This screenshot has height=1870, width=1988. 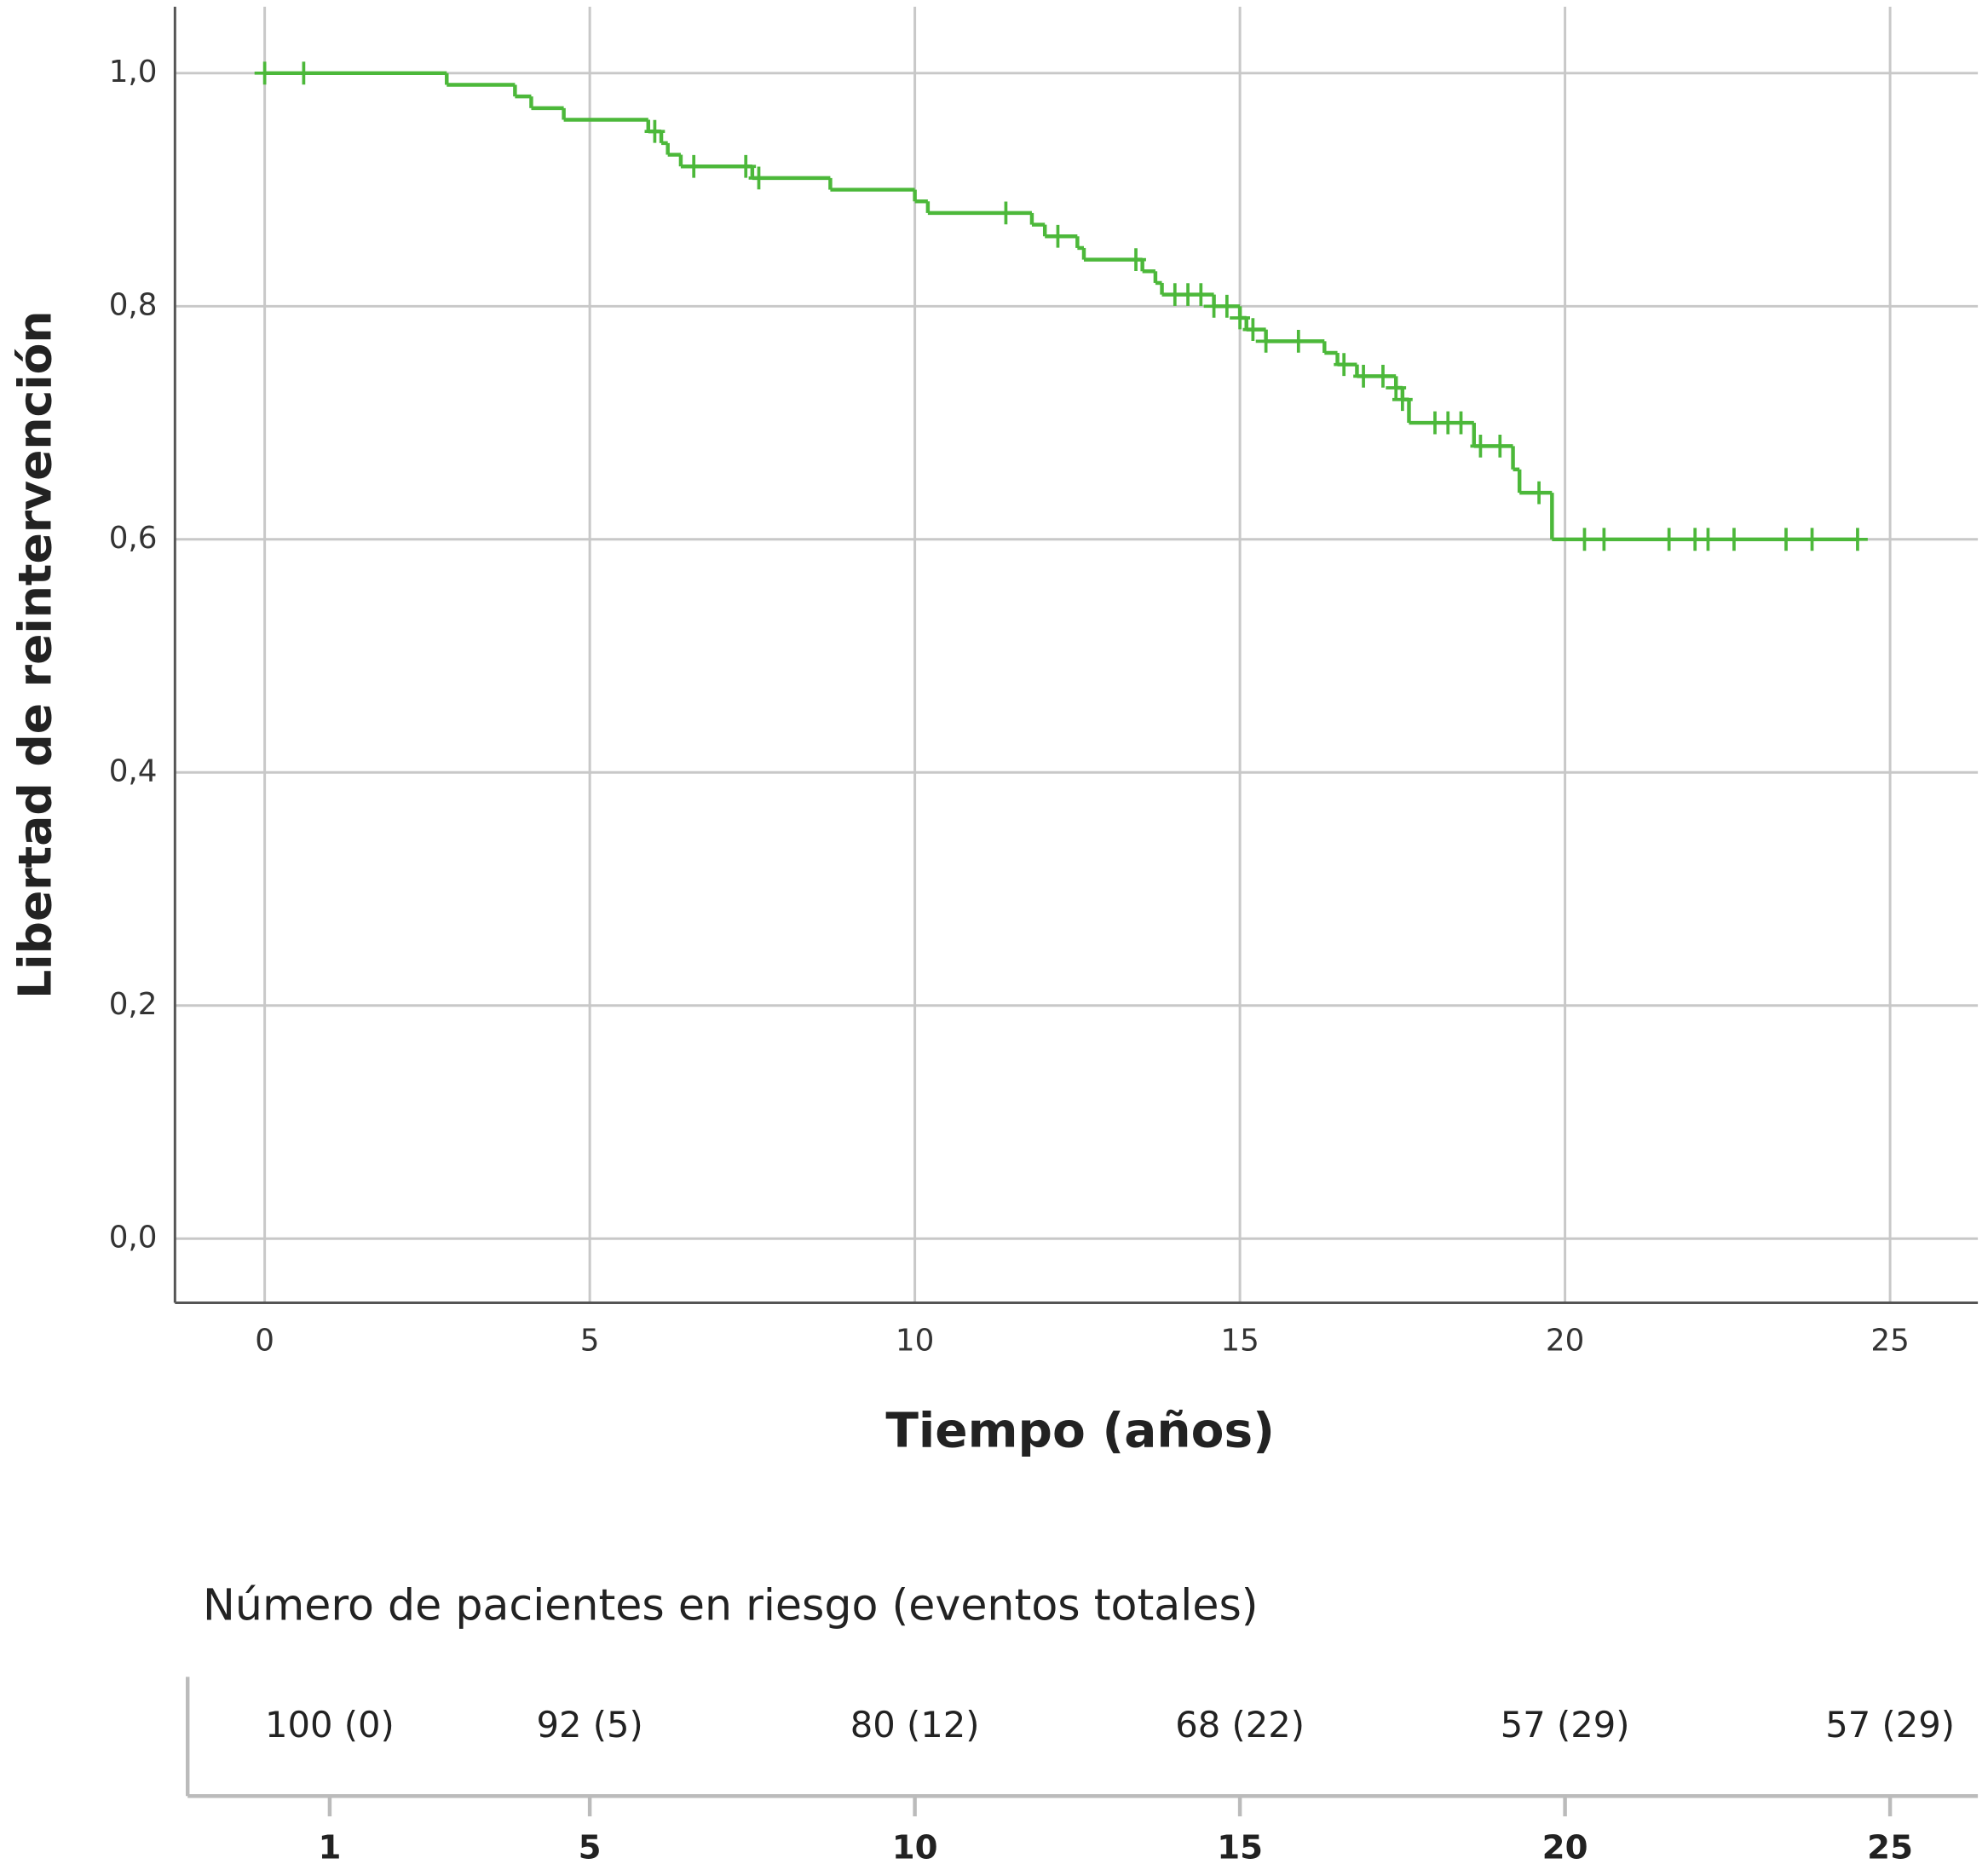 I want to click on risk-tick-label: 20, so click(x=1565, y=1847).